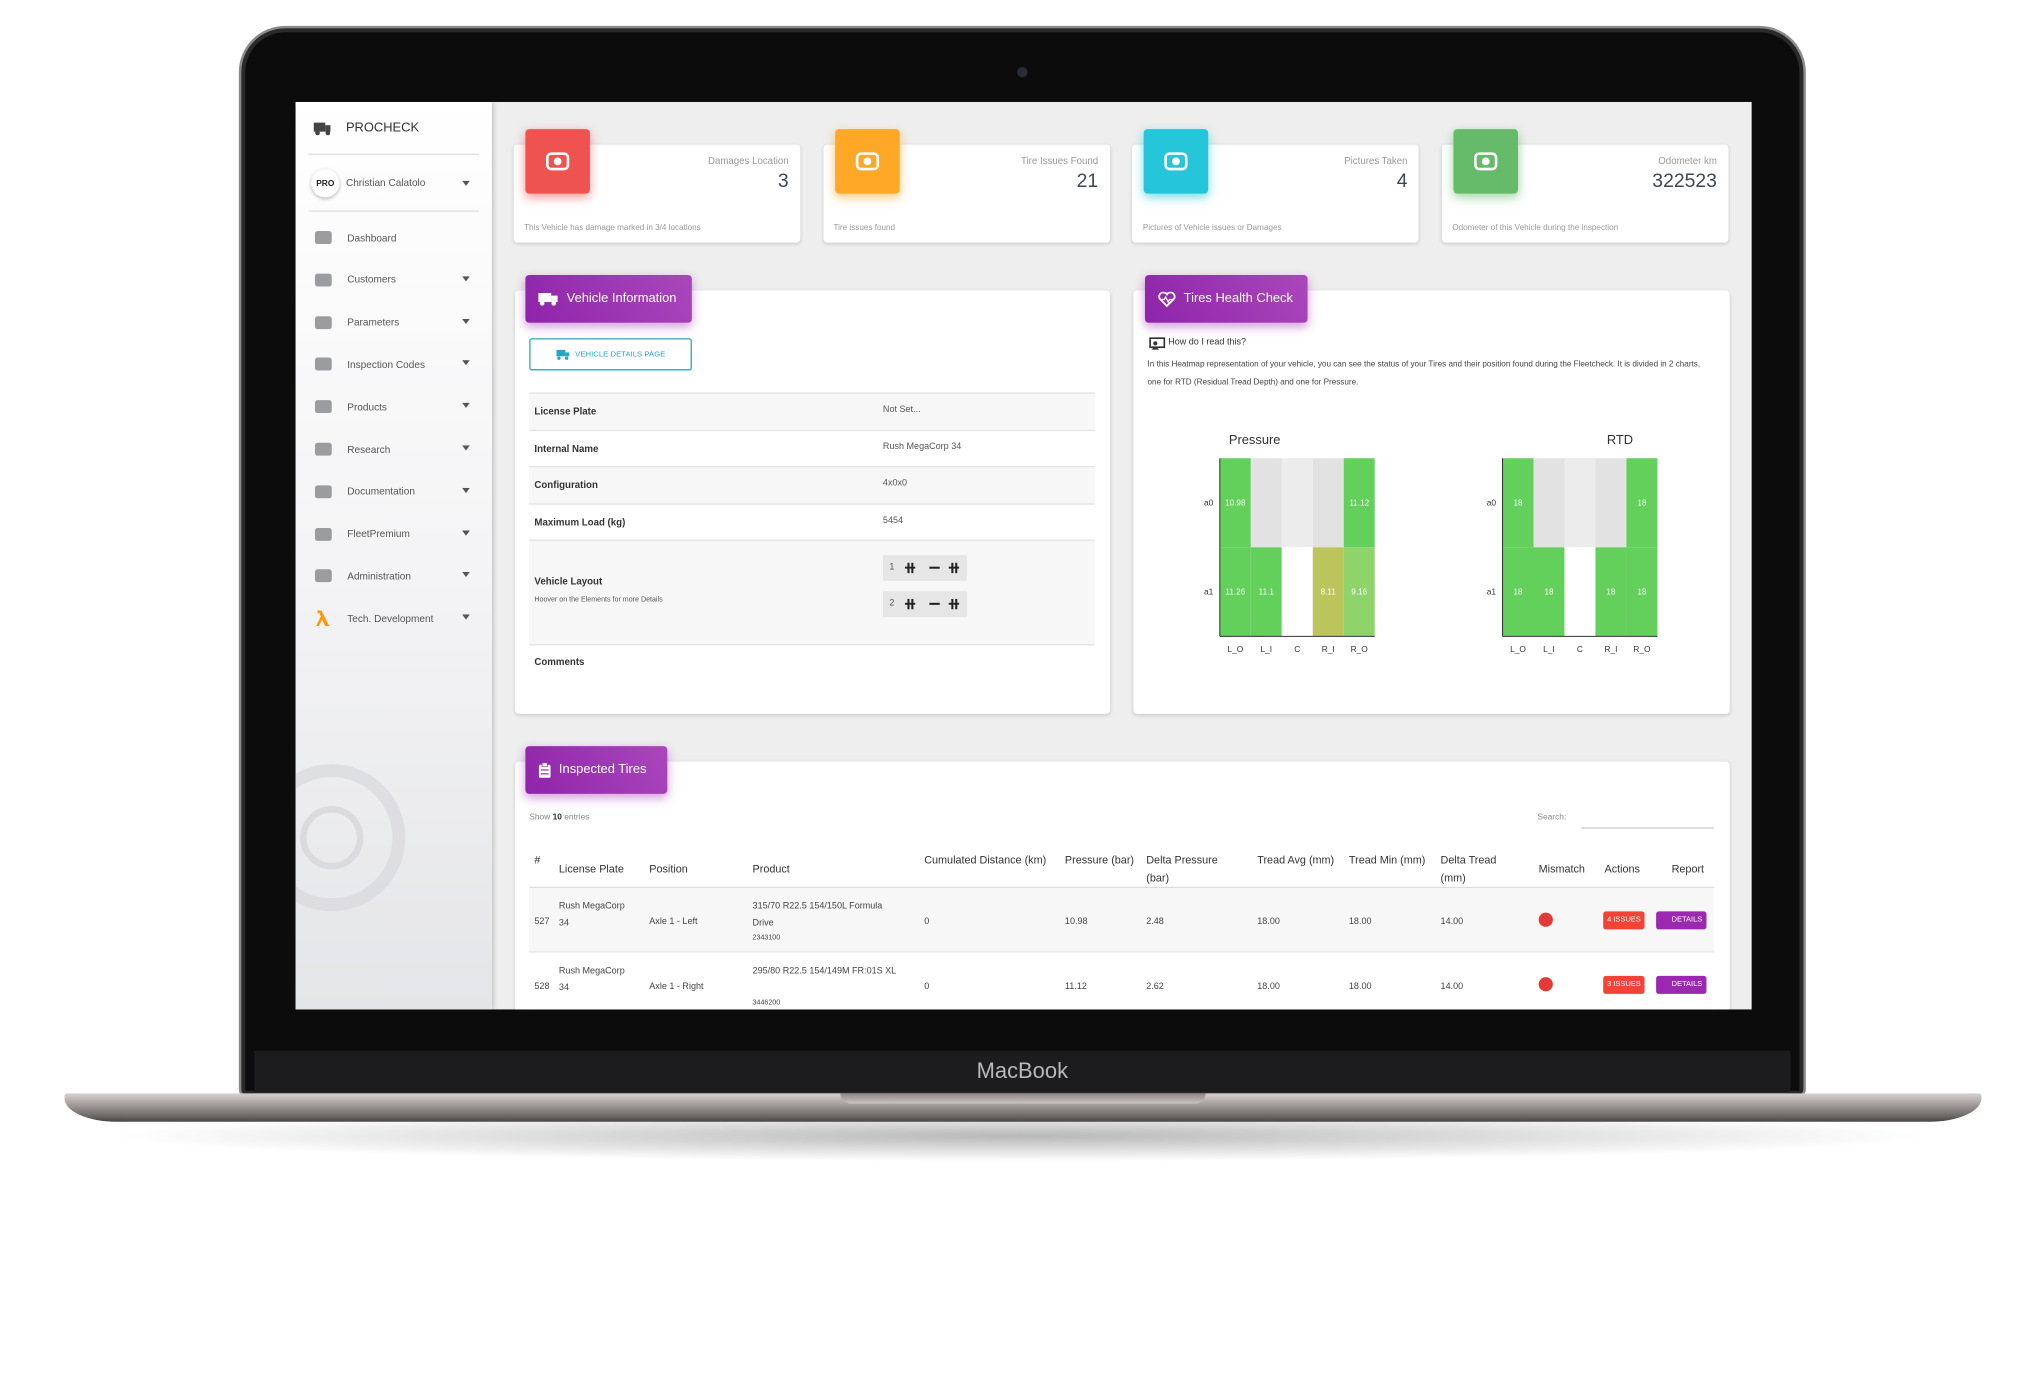 The image size is (2024, 1377). Describe the element at coordinates (392, 449) in the screenshot. I see `menu-item: Research` at that location.